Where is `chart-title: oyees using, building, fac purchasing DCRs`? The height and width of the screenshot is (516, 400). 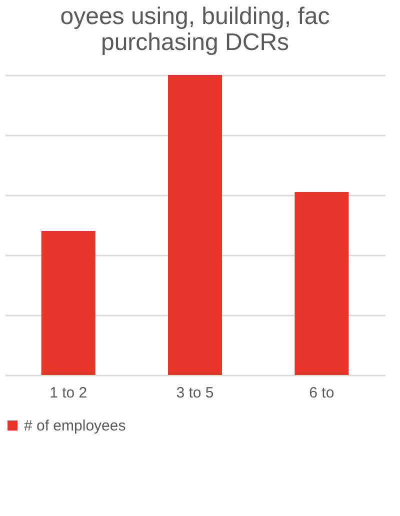 chart-title: oyees using, building, fac purchasing DCRs is located at coordinates (195, 29).